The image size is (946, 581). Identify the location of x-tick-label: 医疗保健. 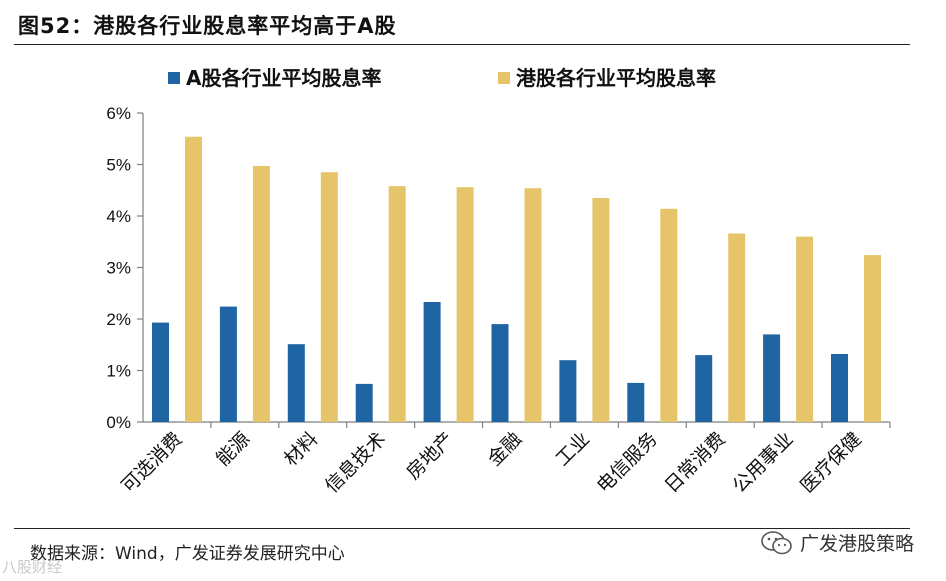
(830, 462).